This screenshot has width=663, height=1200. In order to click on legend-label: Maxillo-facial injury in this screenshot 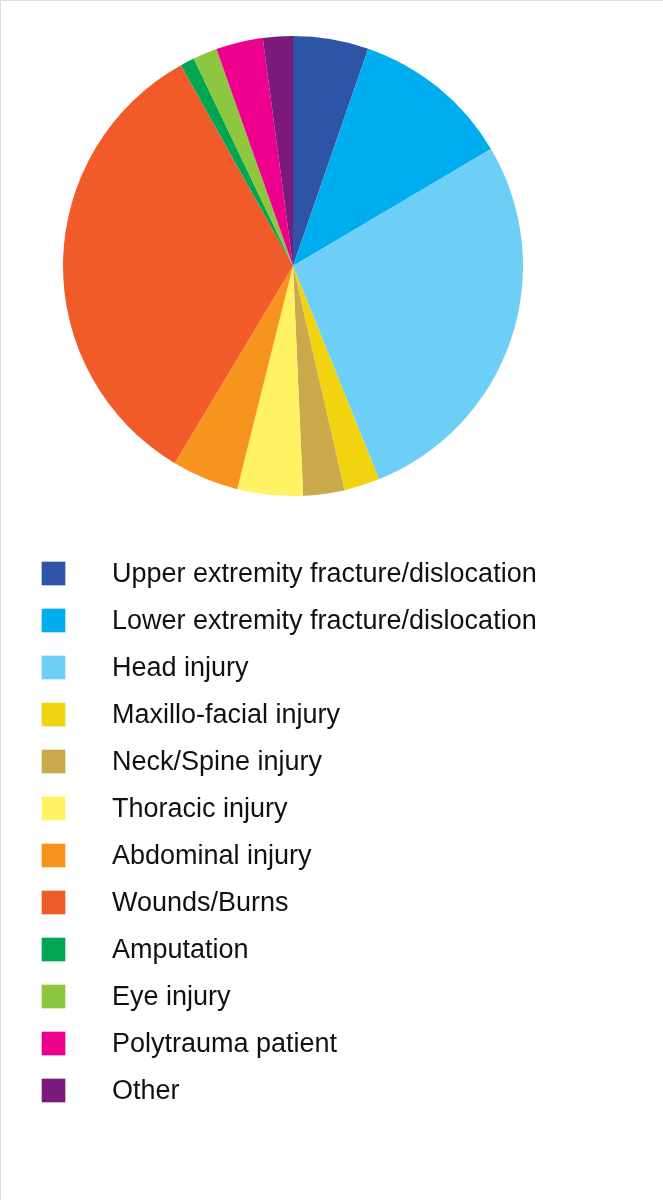, I will do `click(226, 713)`.